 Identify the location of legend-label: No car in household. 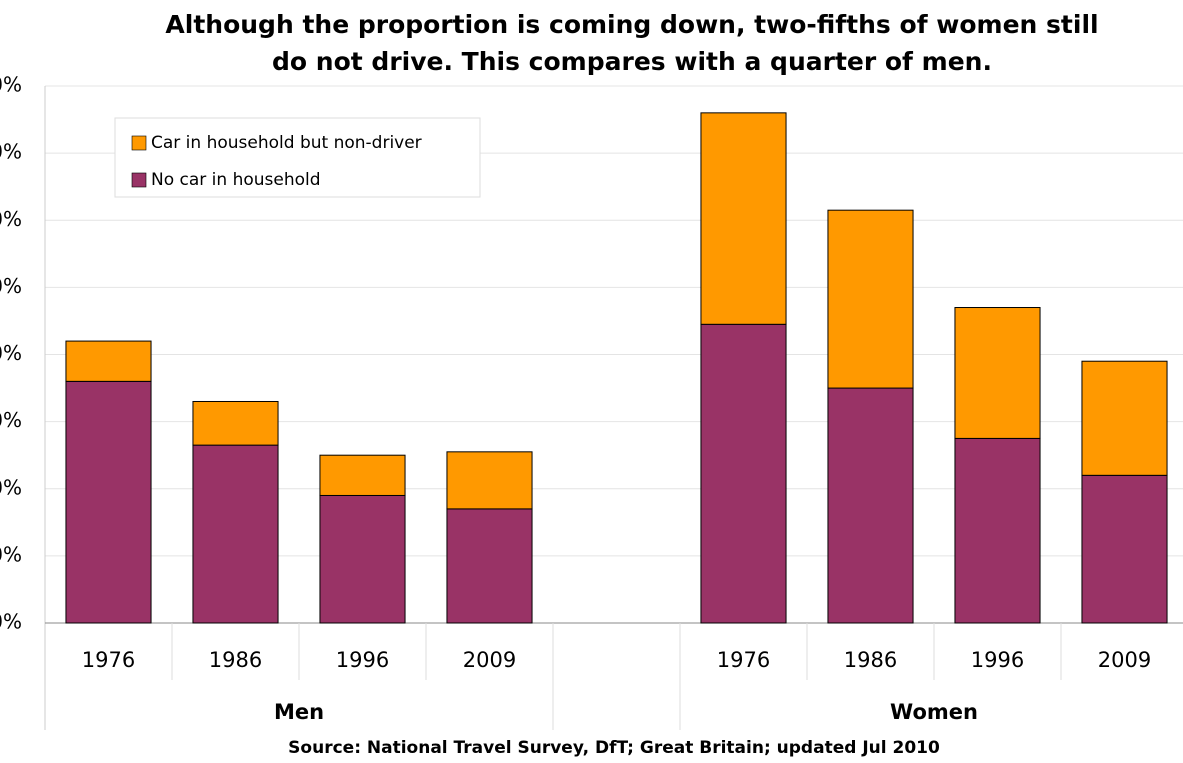
(236, 180).